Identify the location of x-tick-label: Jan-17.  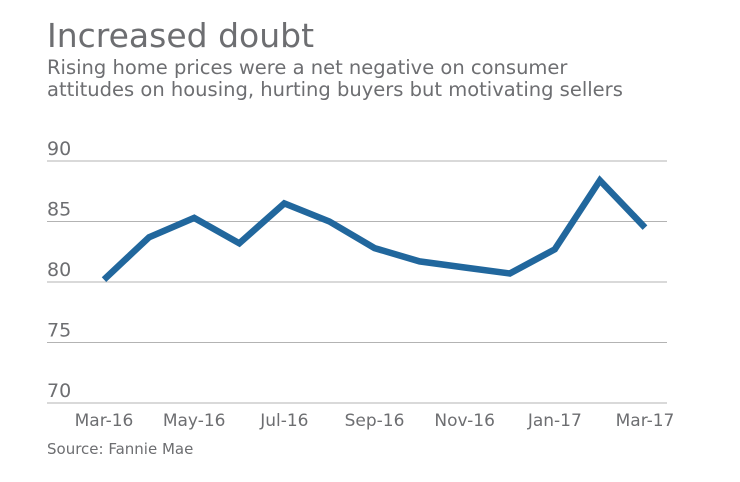
(554, 421).